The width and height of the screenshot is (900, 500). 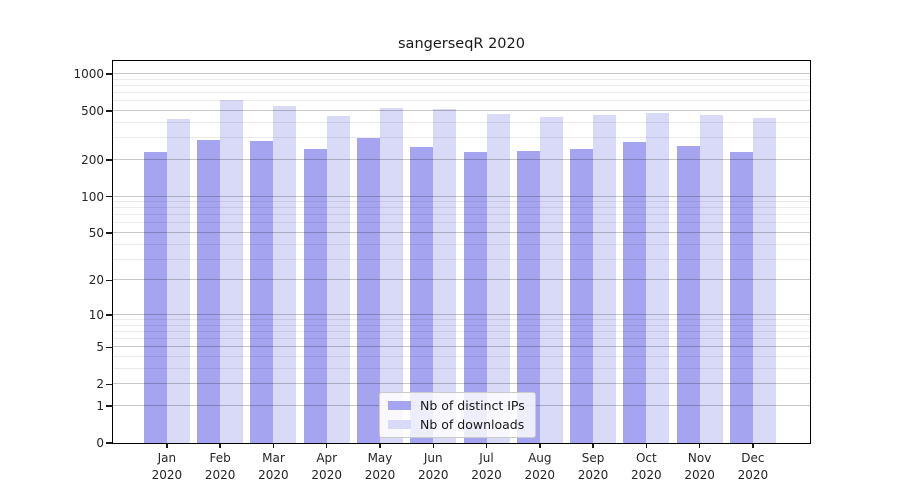 I want to click on ytick-label-1000: 1000, so click(x=88, y=74).